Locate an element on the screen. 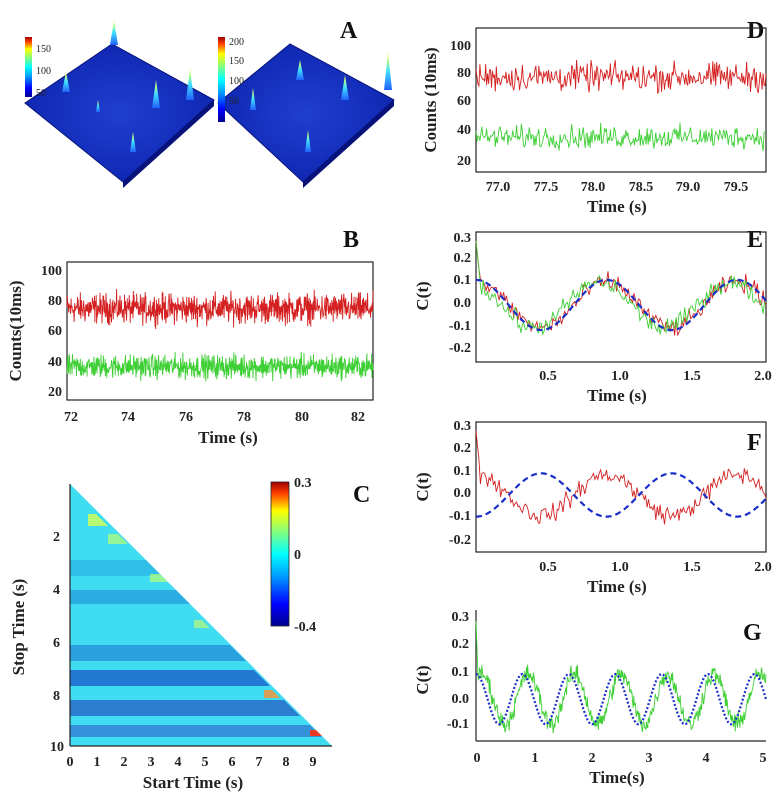 Image resolution: width=780 pixels, height=802 pixels. surface-right-peaks is located at coordinates (321, 102).